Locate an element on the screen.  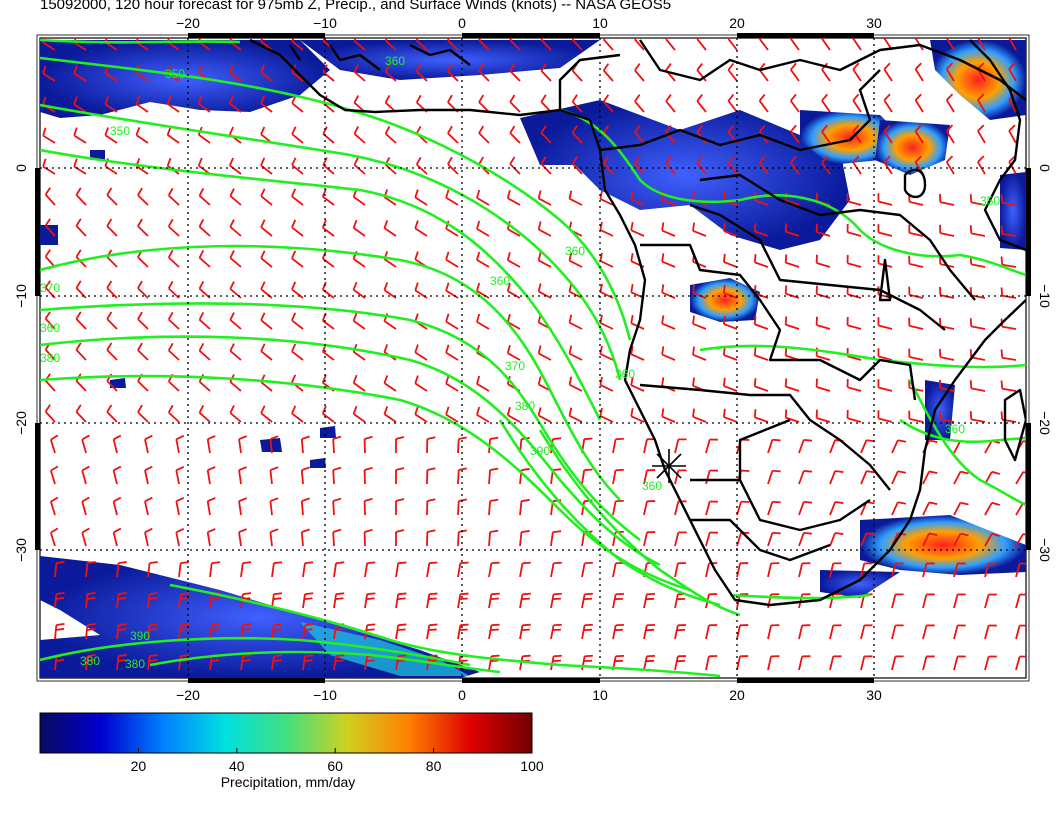
lat-tick-label-right: 0 is located at coordinates (1045, 168).